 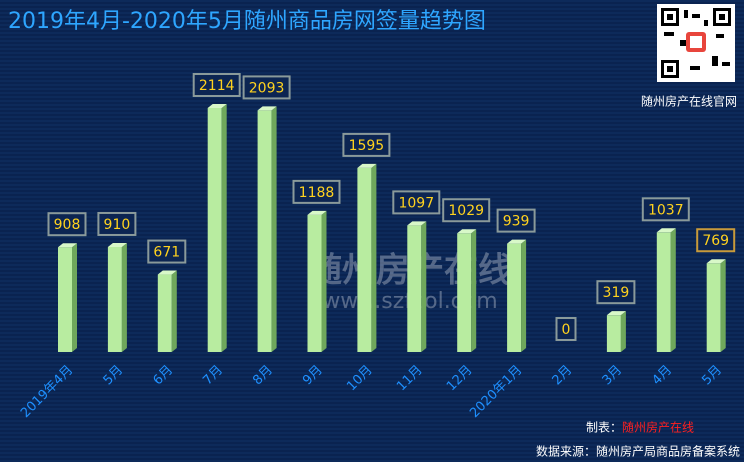 What do you see at coordinates (689, 101) in the screenshot?
I see `qr-caption: 随州房产在线官网` at bounding box center [689, 101].